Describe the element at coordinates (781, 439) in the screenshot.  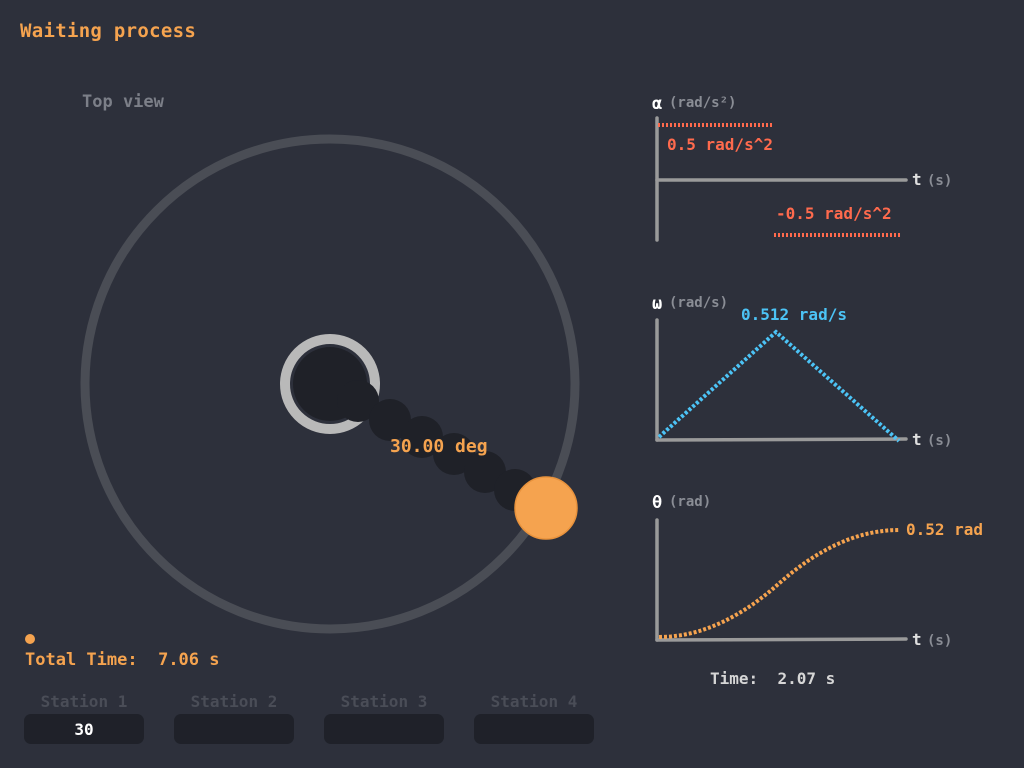
I see `omega-t-axis` at that location.